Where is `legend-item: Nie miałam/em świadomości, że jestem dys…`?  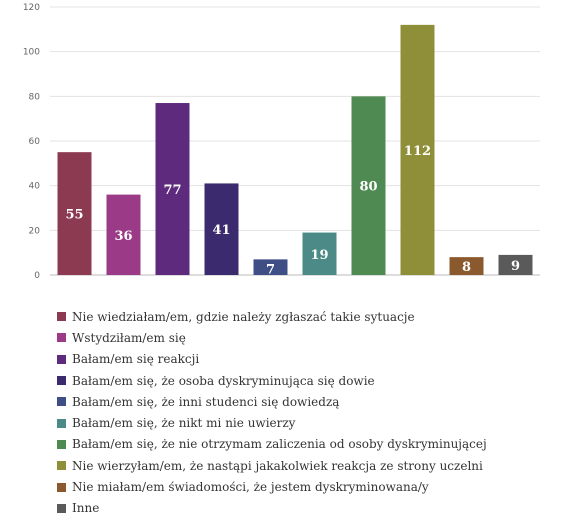
legend-item: Nie miałam/em świadomości, że jestem dys… is located at coordinates (272, 486).